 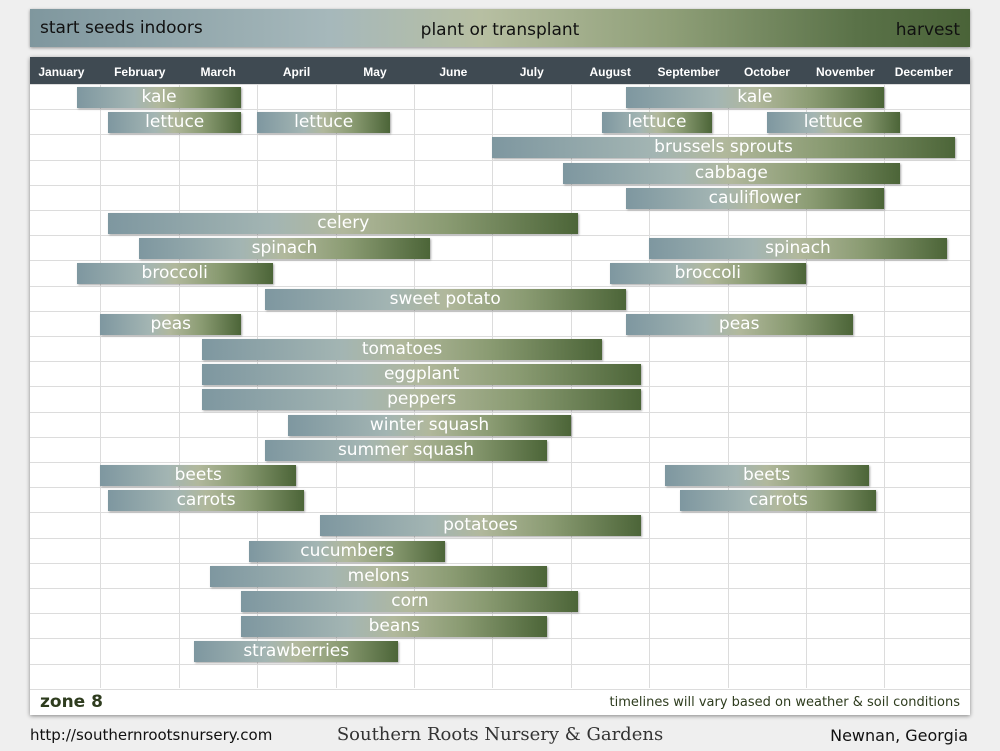 I want to click on crop-bar: summer squash, so click(x=406, y=450).